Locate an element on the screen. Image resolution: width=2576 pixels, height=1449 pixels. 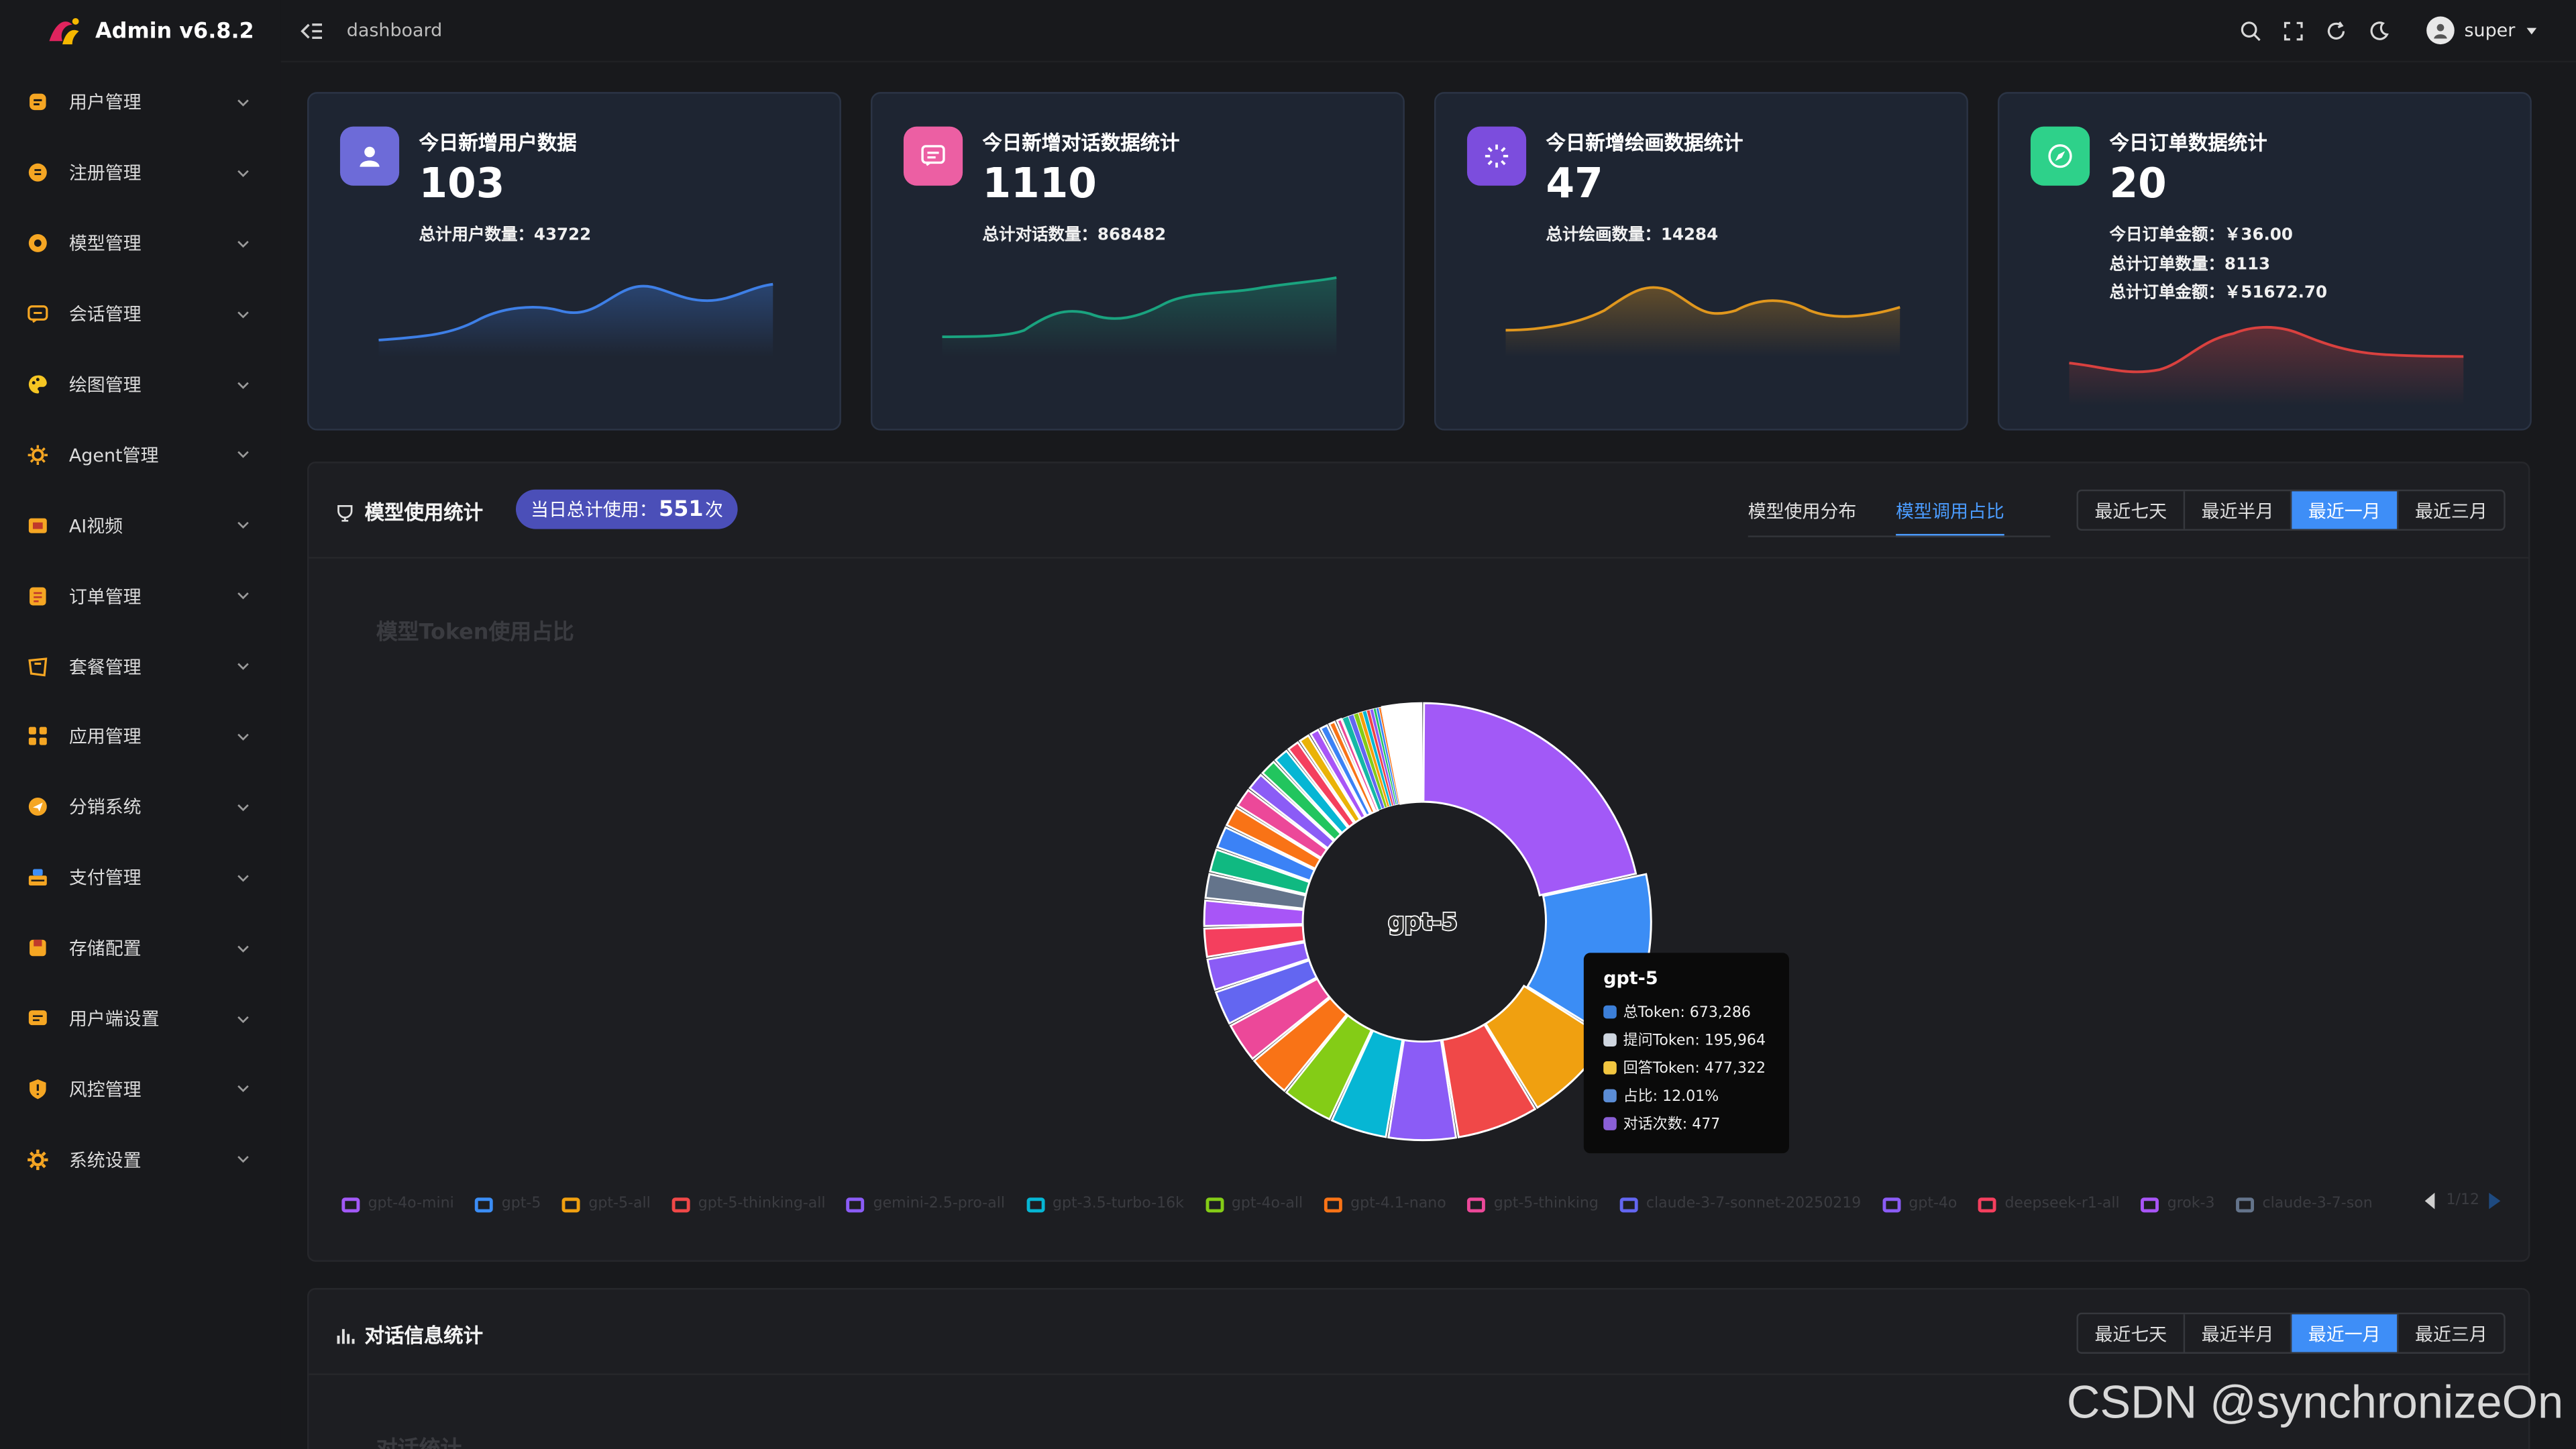
sidebar-item-label: 分销系统 is located at coordinates (105, 808).